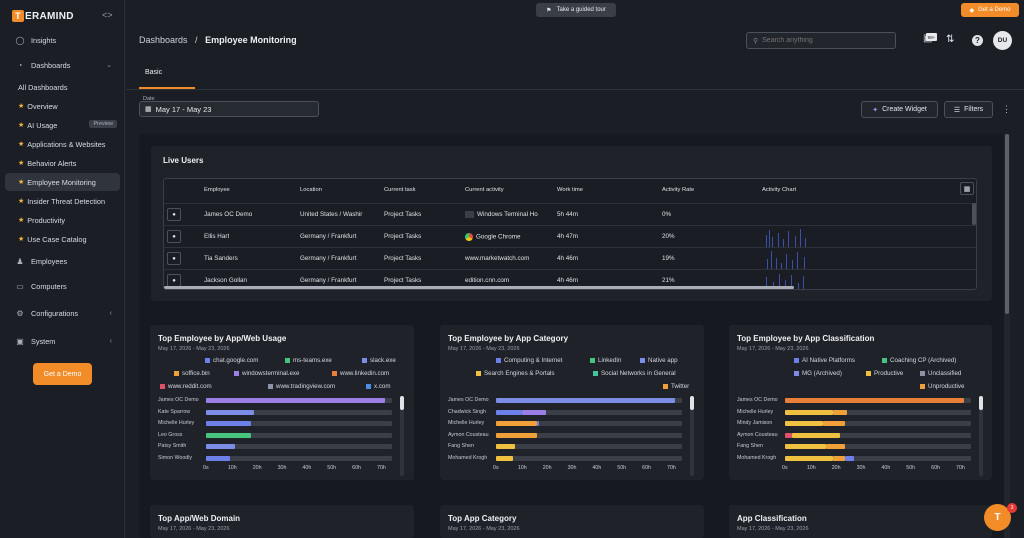 Image resolution: width=1024 pixels, height=538 pixels. Describe the element at coordinates (950, 39) in the screenshot. I see `settings-sliders-icon: ⇅` at that location.